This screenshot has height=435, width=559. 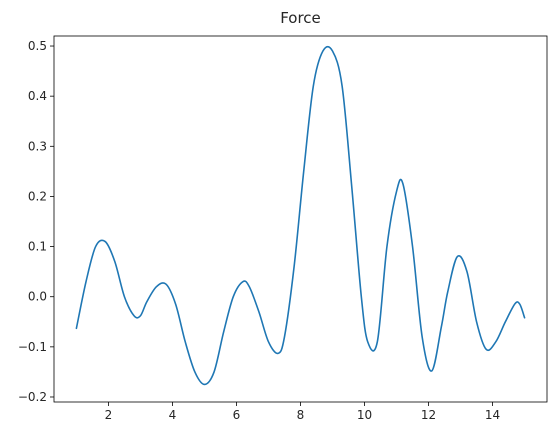 What do you see at coordinates (36, 221) in the screenshot?
I see `y-axis: −0.2 −0.1 0.0 0.1 0.2 0.3 0.4 0.5` at bounding box center [36, 221].